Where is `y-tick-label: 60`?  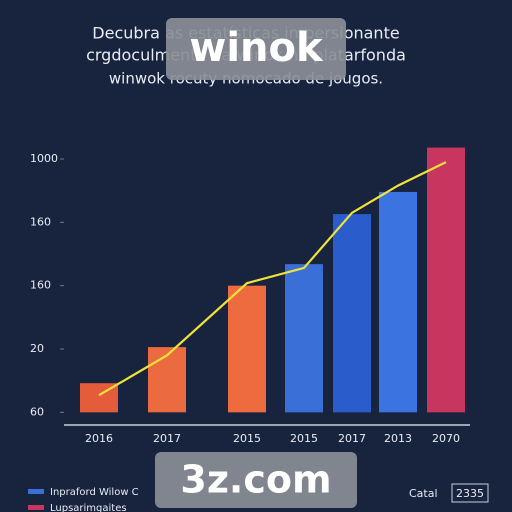
y-tick-label: 60 is located at coordinates (37, 411).